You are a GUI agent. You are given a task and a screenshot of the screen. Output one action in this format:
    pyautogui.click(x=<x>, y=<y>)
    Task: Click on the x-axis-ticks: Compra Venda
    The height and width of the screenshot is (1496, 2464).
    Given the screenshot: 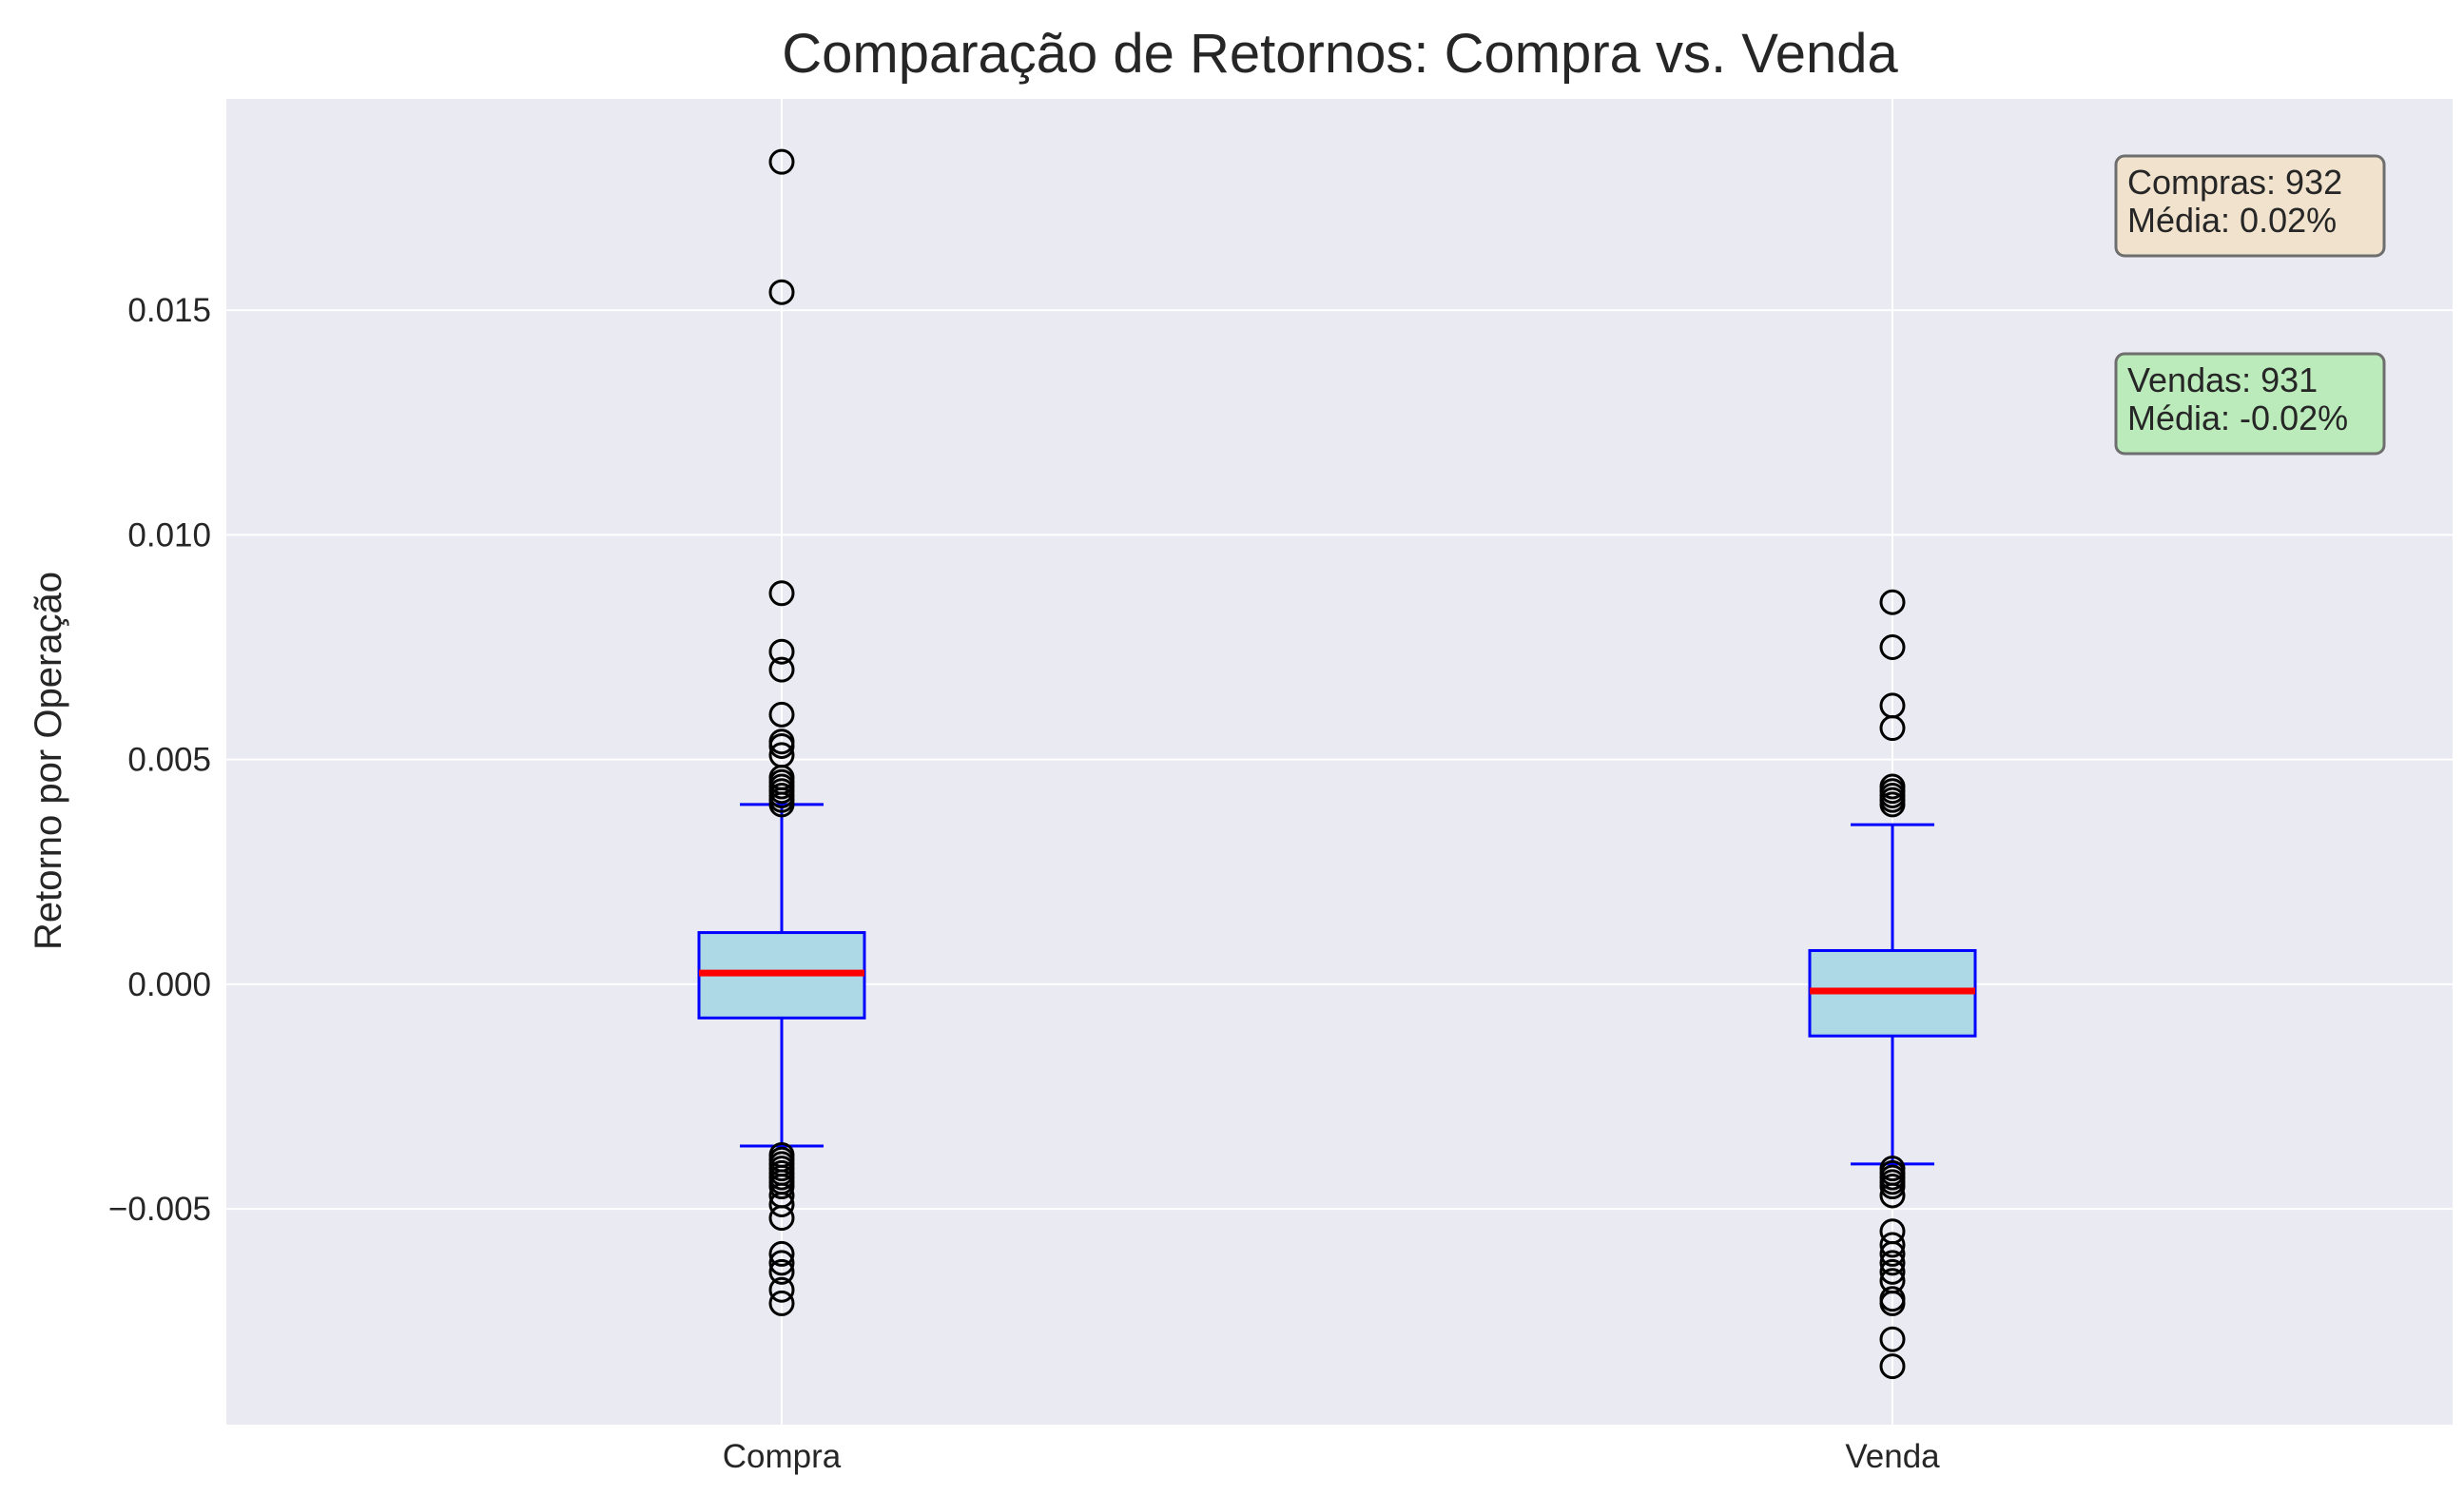 What is the action you would take?
    pyautogui.click(x=1332, y=1456)
    